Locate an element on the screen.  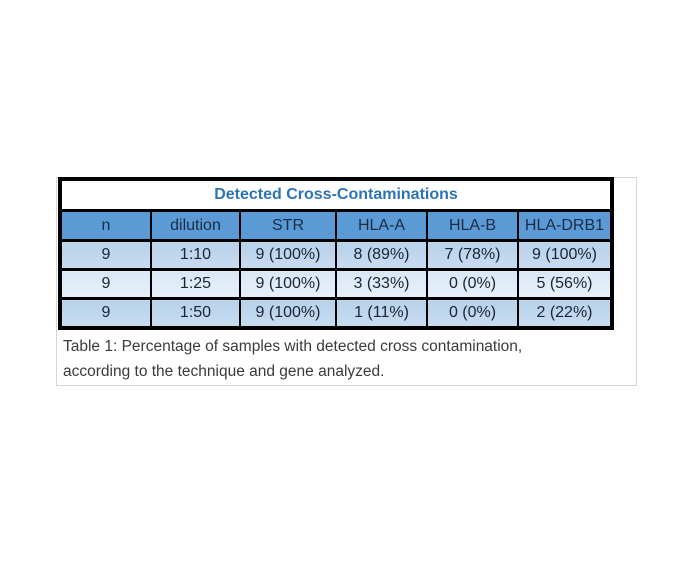
cell-hla-a: 3 (33%) is located at coordinates (381, 284).